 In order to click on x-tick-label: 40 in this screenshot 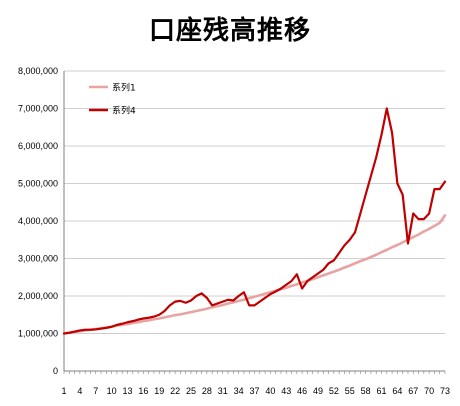, I will do `click(270, 391)`.